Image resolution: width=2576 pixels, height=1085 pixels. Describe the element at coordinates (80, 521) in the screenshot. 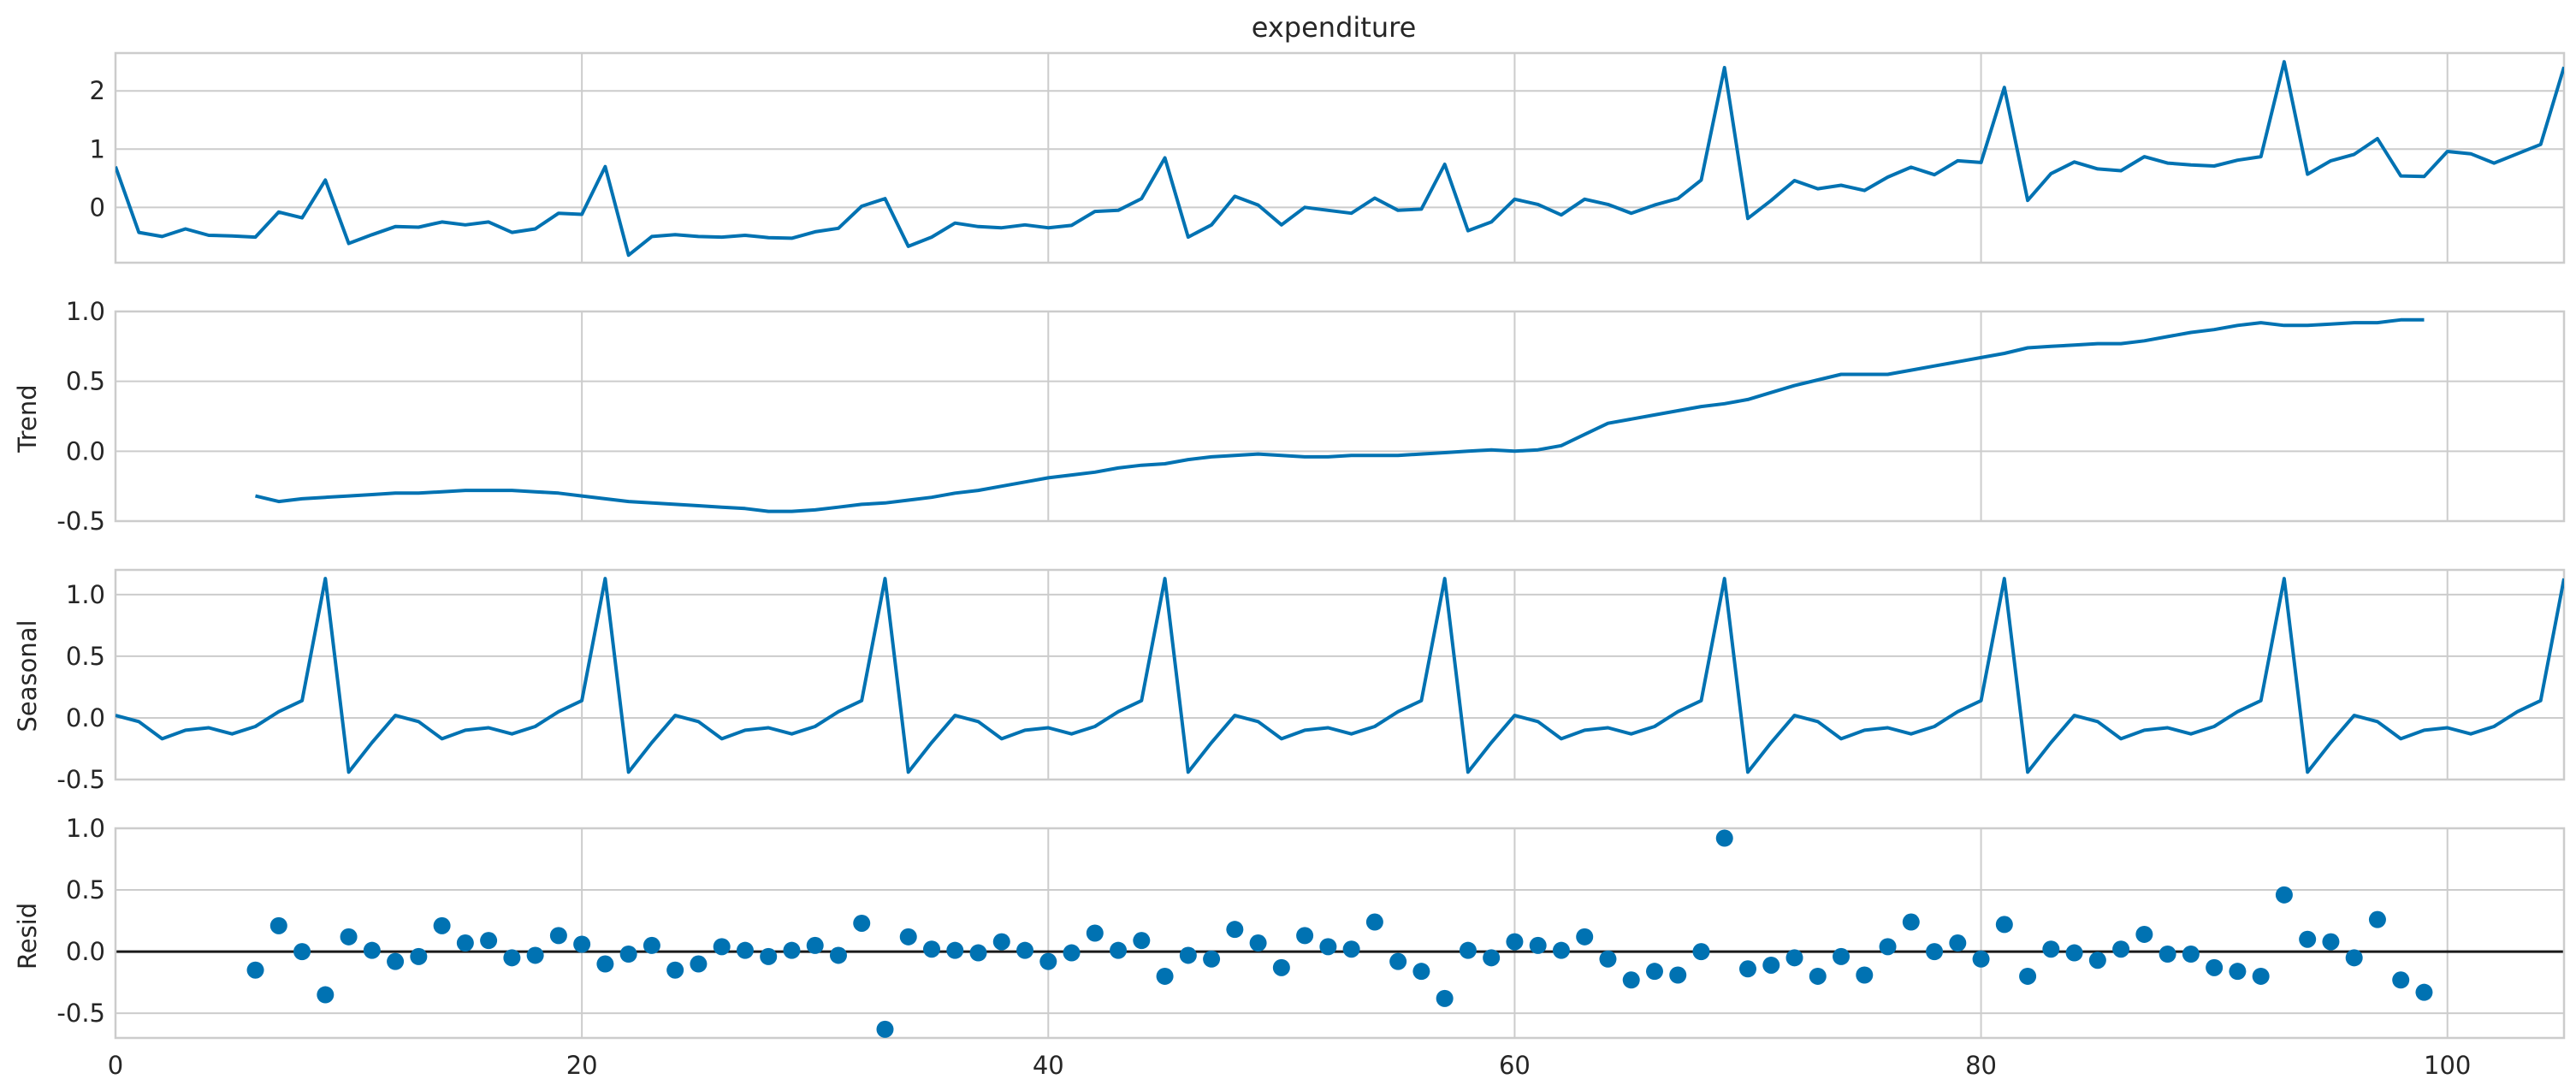

I see `trend-ytick-label: -0.5` at that location.